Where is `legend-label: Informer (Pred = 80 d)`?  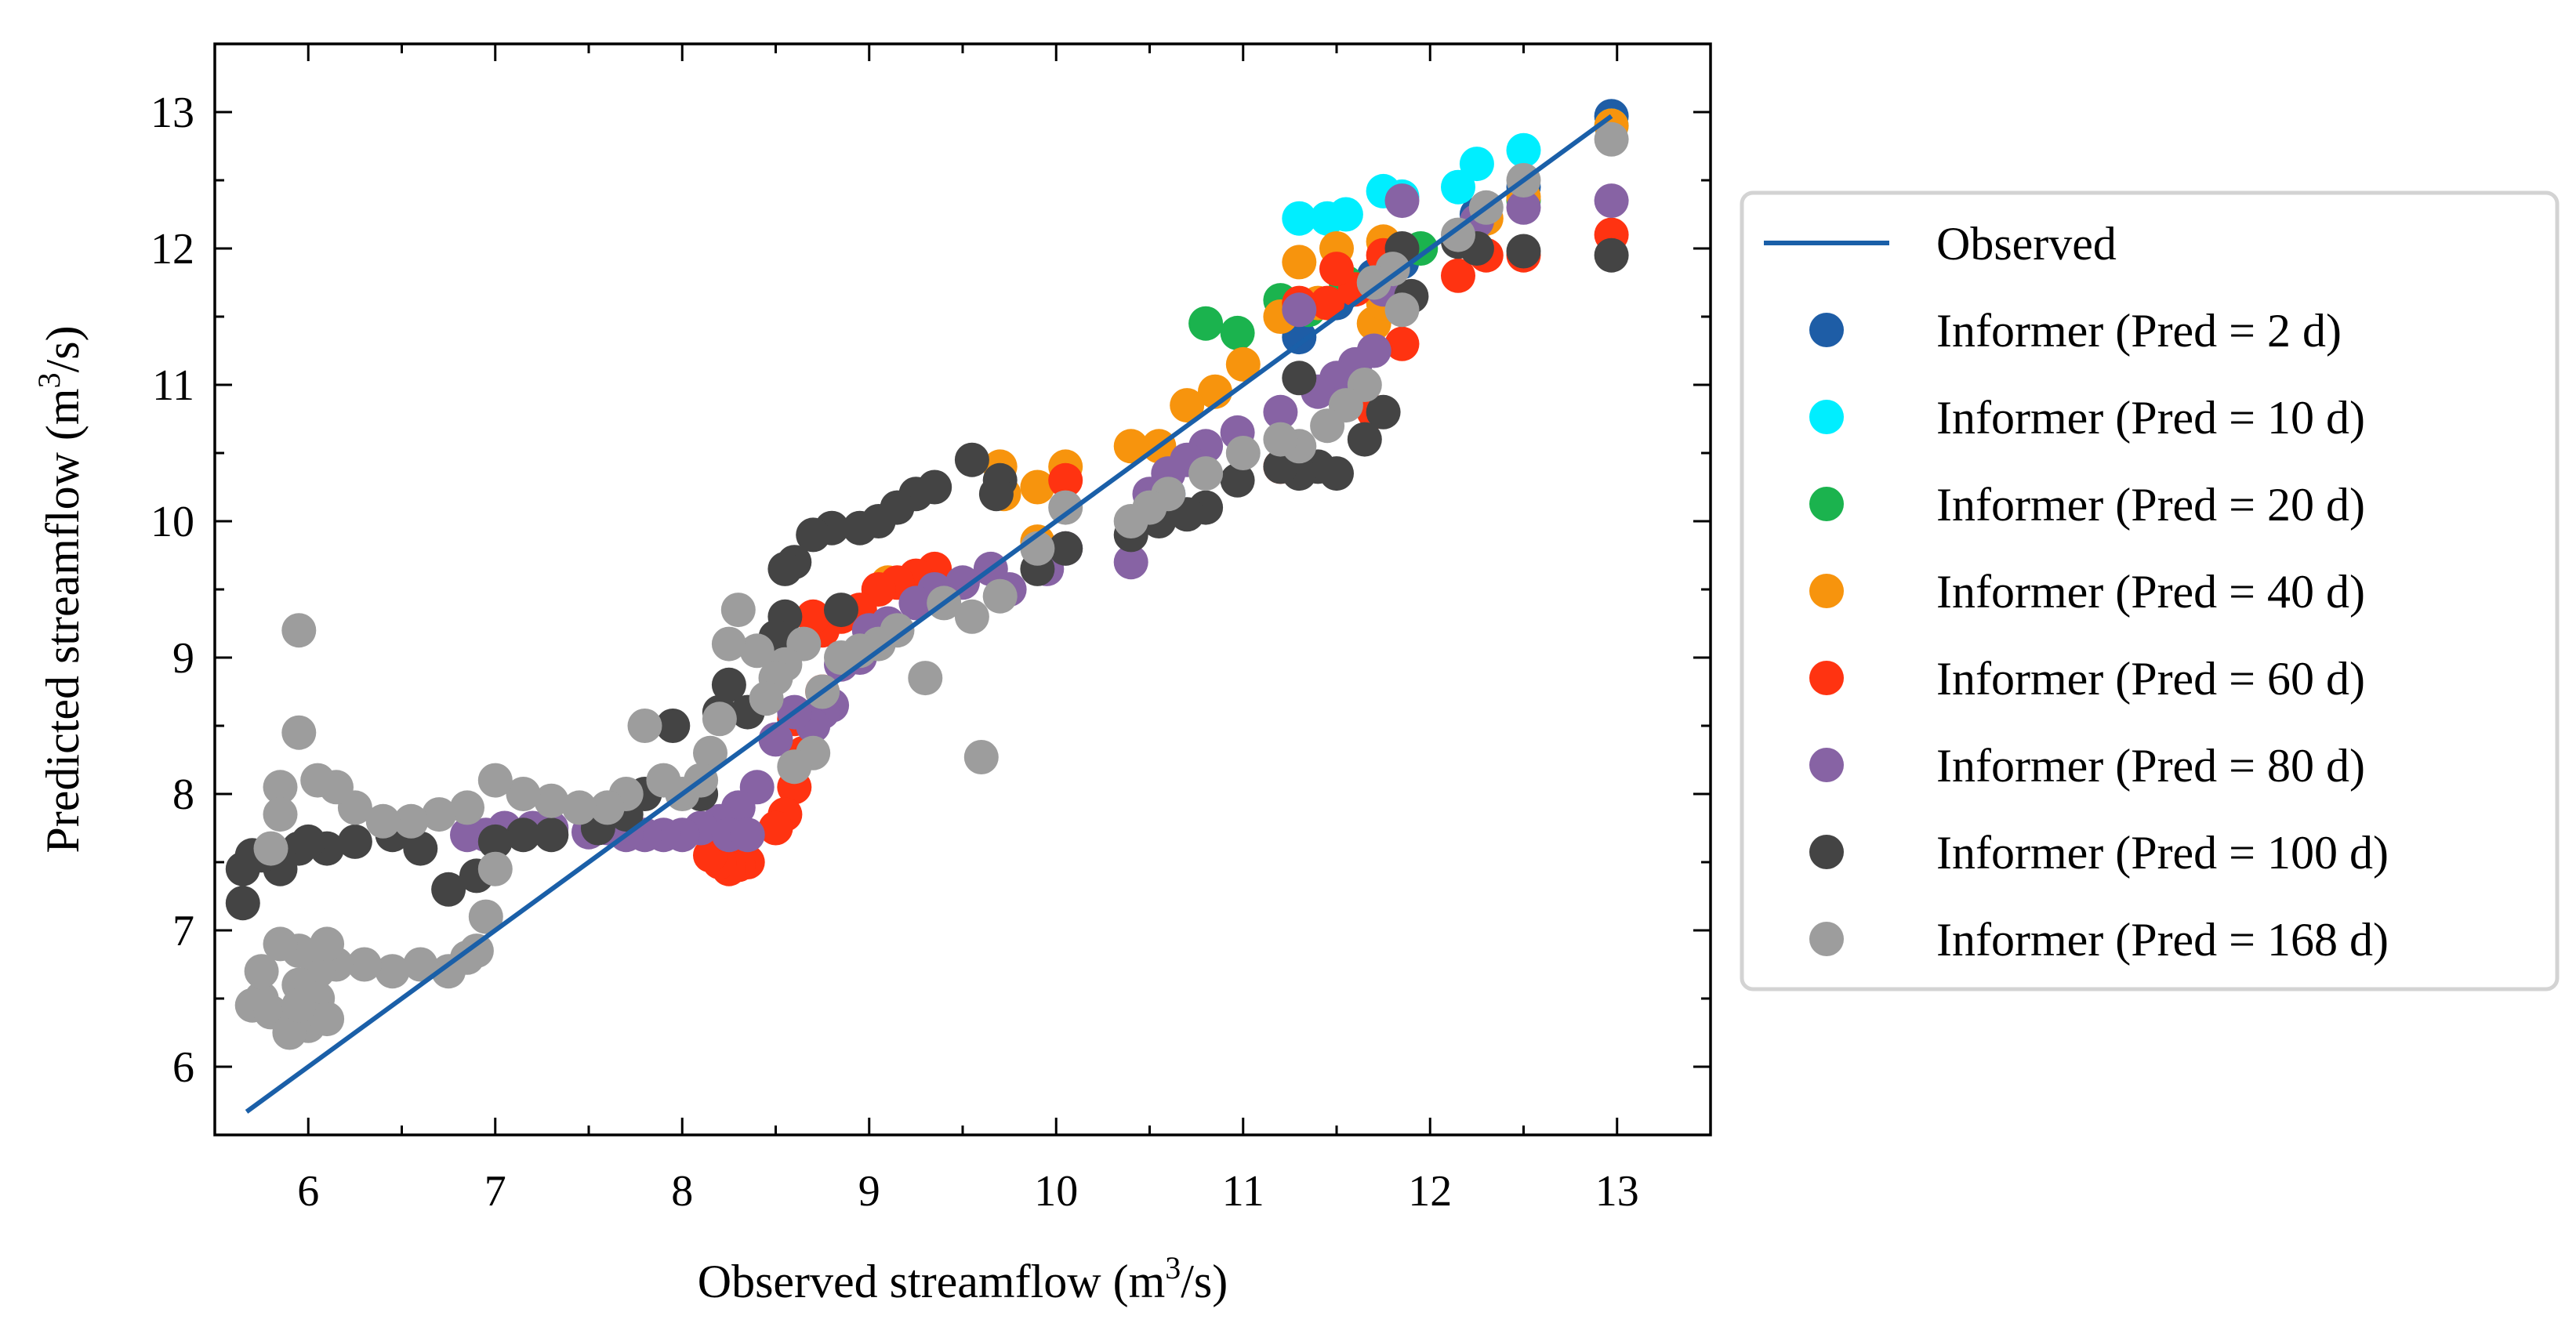
legend-label: Informer (Pred = 80 d) is located at coordinates (2150, 766).